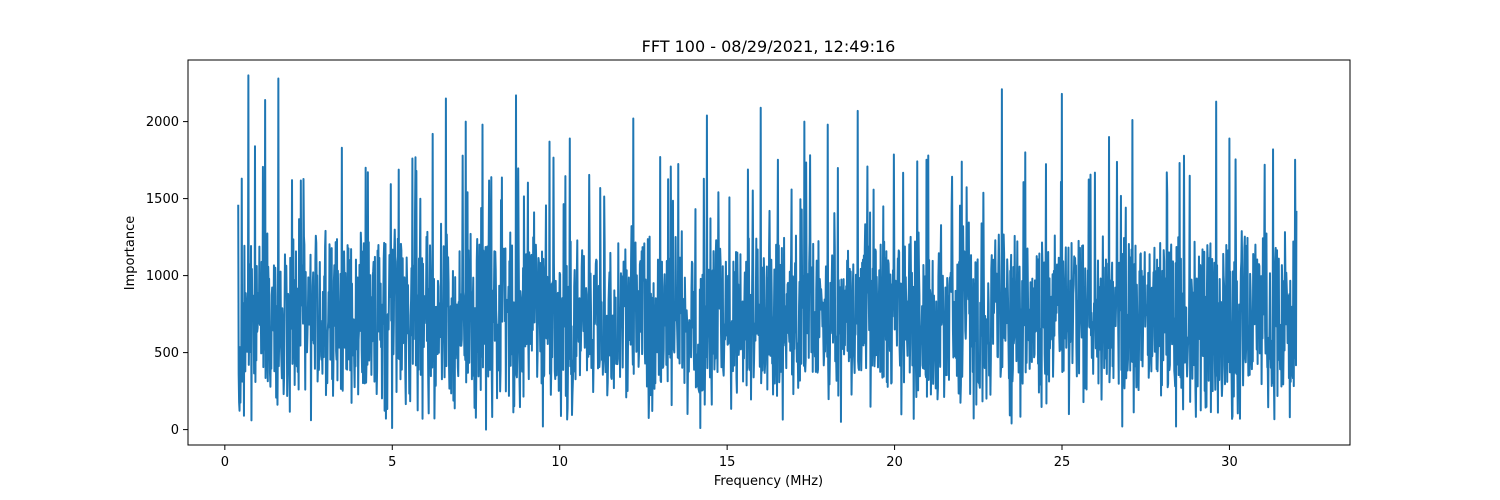 Image resolution: width=1500 pixels, height=500 pixels. I want to click on x-axis-label: Frequency (MHz), so click(768, 481).